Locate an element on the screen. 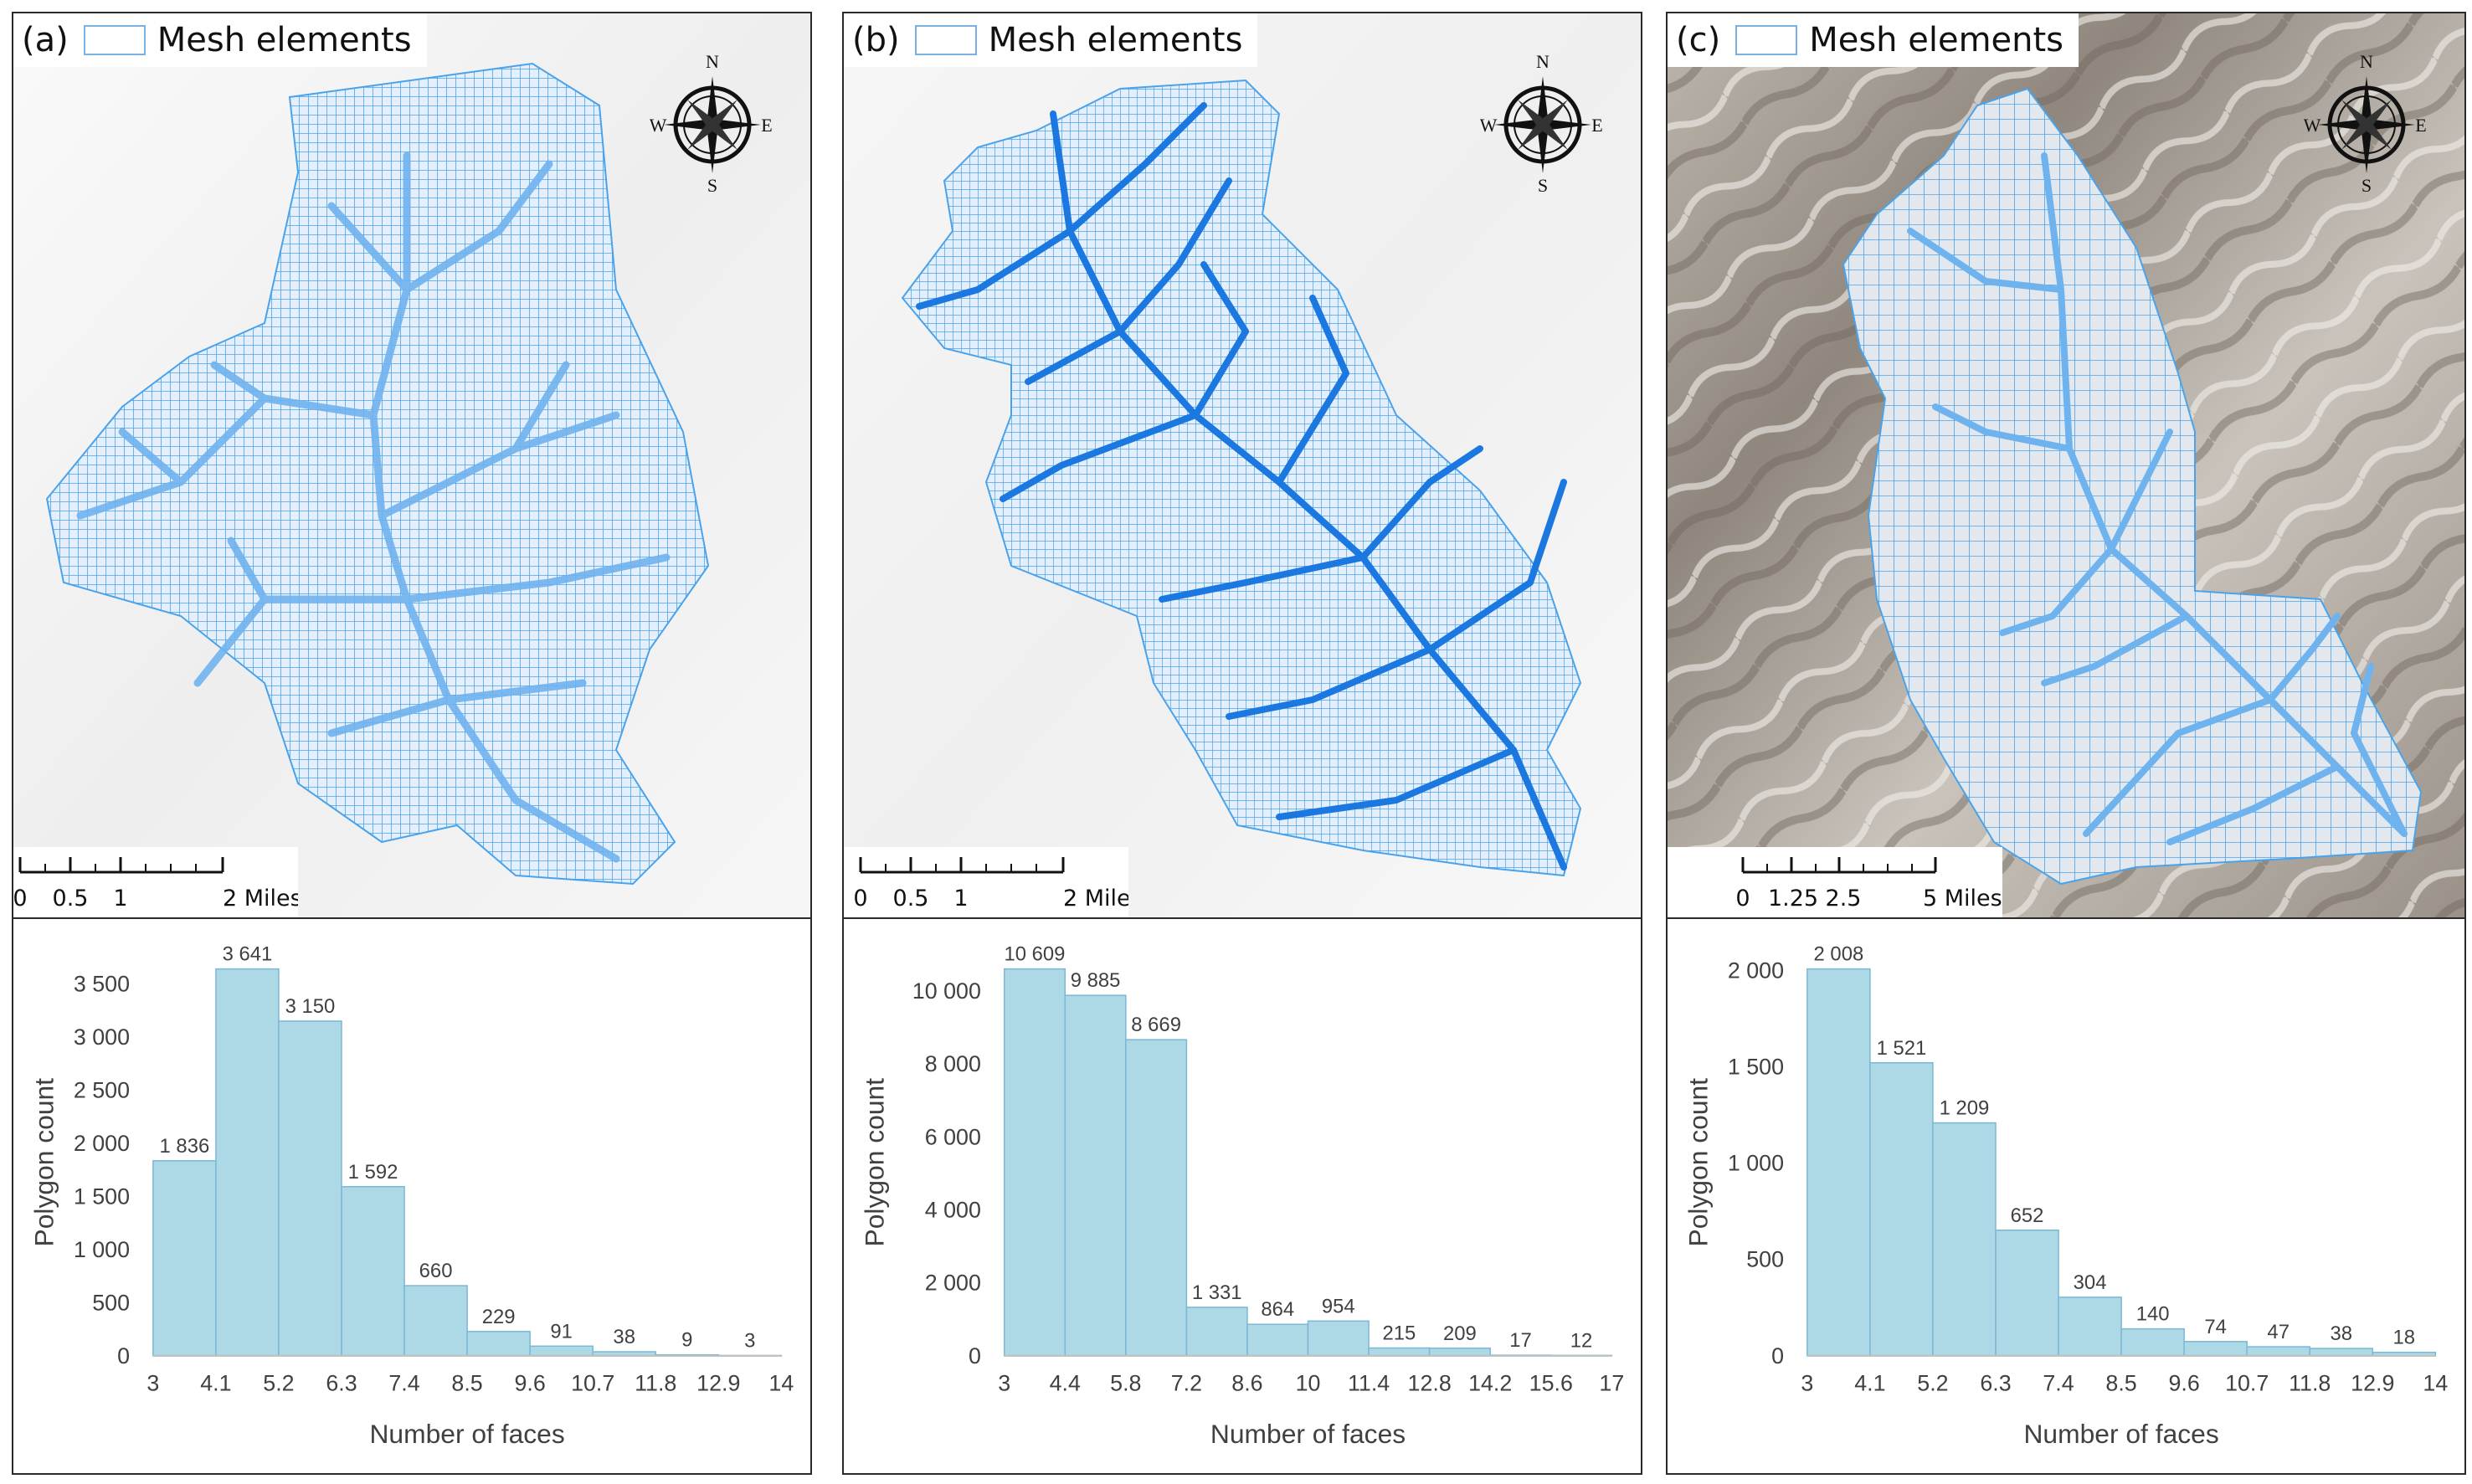  bar-value-label: 209 is located at coordinates (1460, 1334).